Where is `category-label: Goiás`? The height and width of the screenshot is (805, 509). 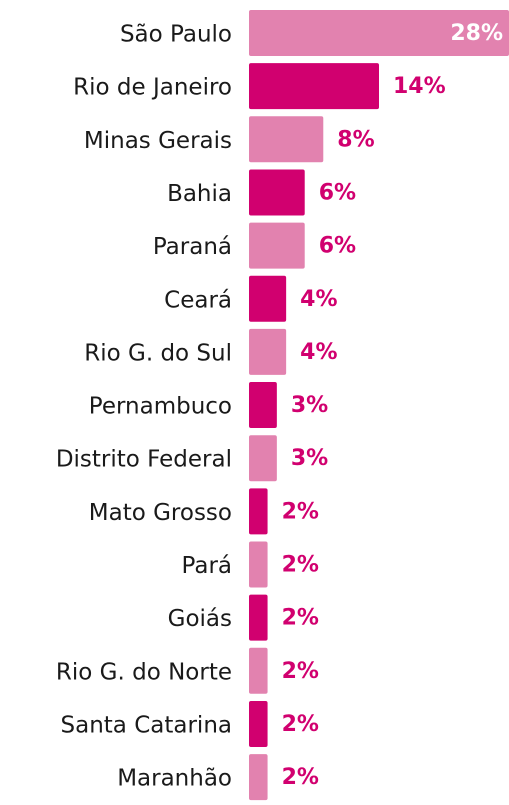
category-label: Goiás is located at coordinates (200, 619).